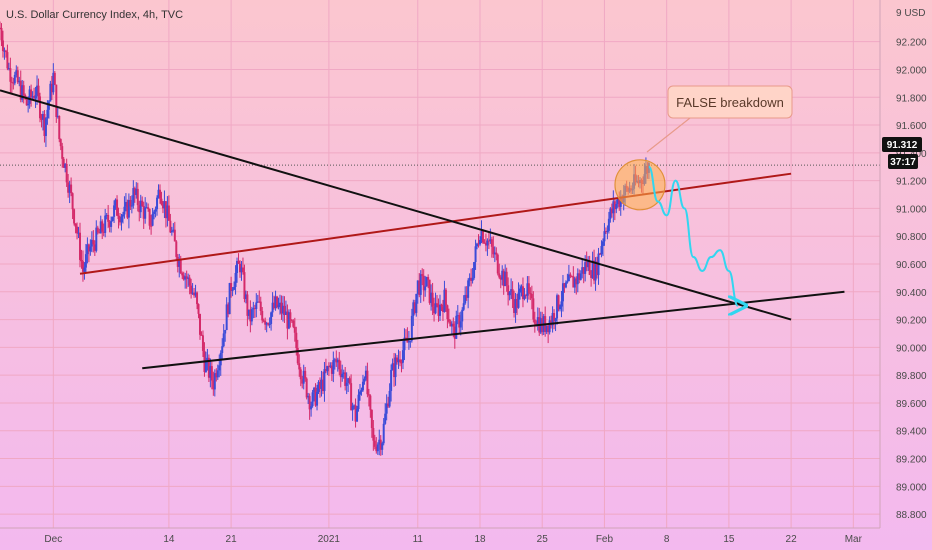 The height and width of the screenshot is (550, 932). I want to click on annotations, so click(676, 232).